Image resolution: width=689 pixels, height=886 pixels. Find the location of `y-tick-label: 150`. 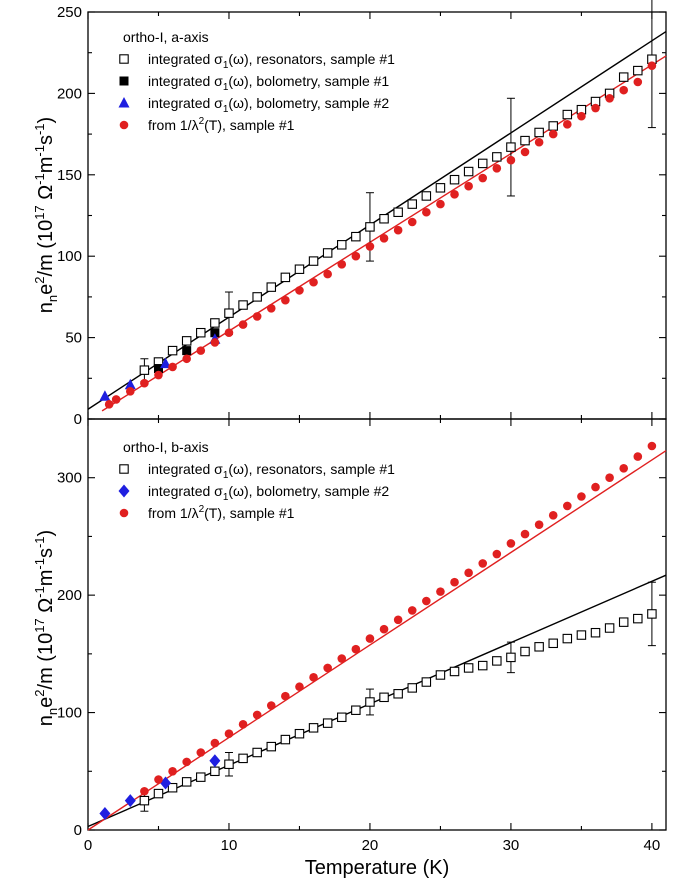

y-tick-label: 150 is located at coordinates (69, 175).